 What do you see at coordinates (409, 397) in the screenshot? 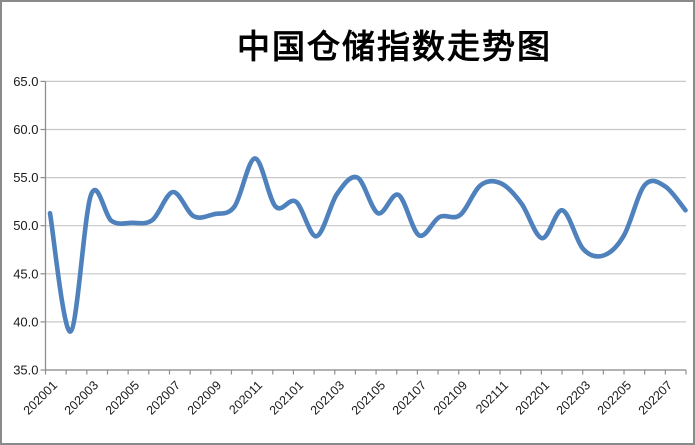
I see `x-axis-label: 202107` at bounding box center [409, 397].